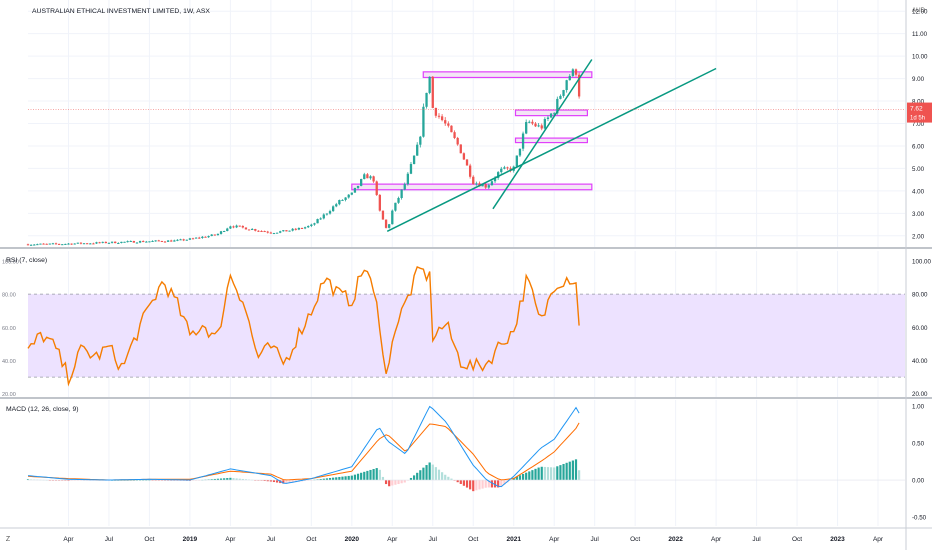 This screenshot has width=932, height=550. I want to click on price-axis-label: 11.00, so click(920, 34).